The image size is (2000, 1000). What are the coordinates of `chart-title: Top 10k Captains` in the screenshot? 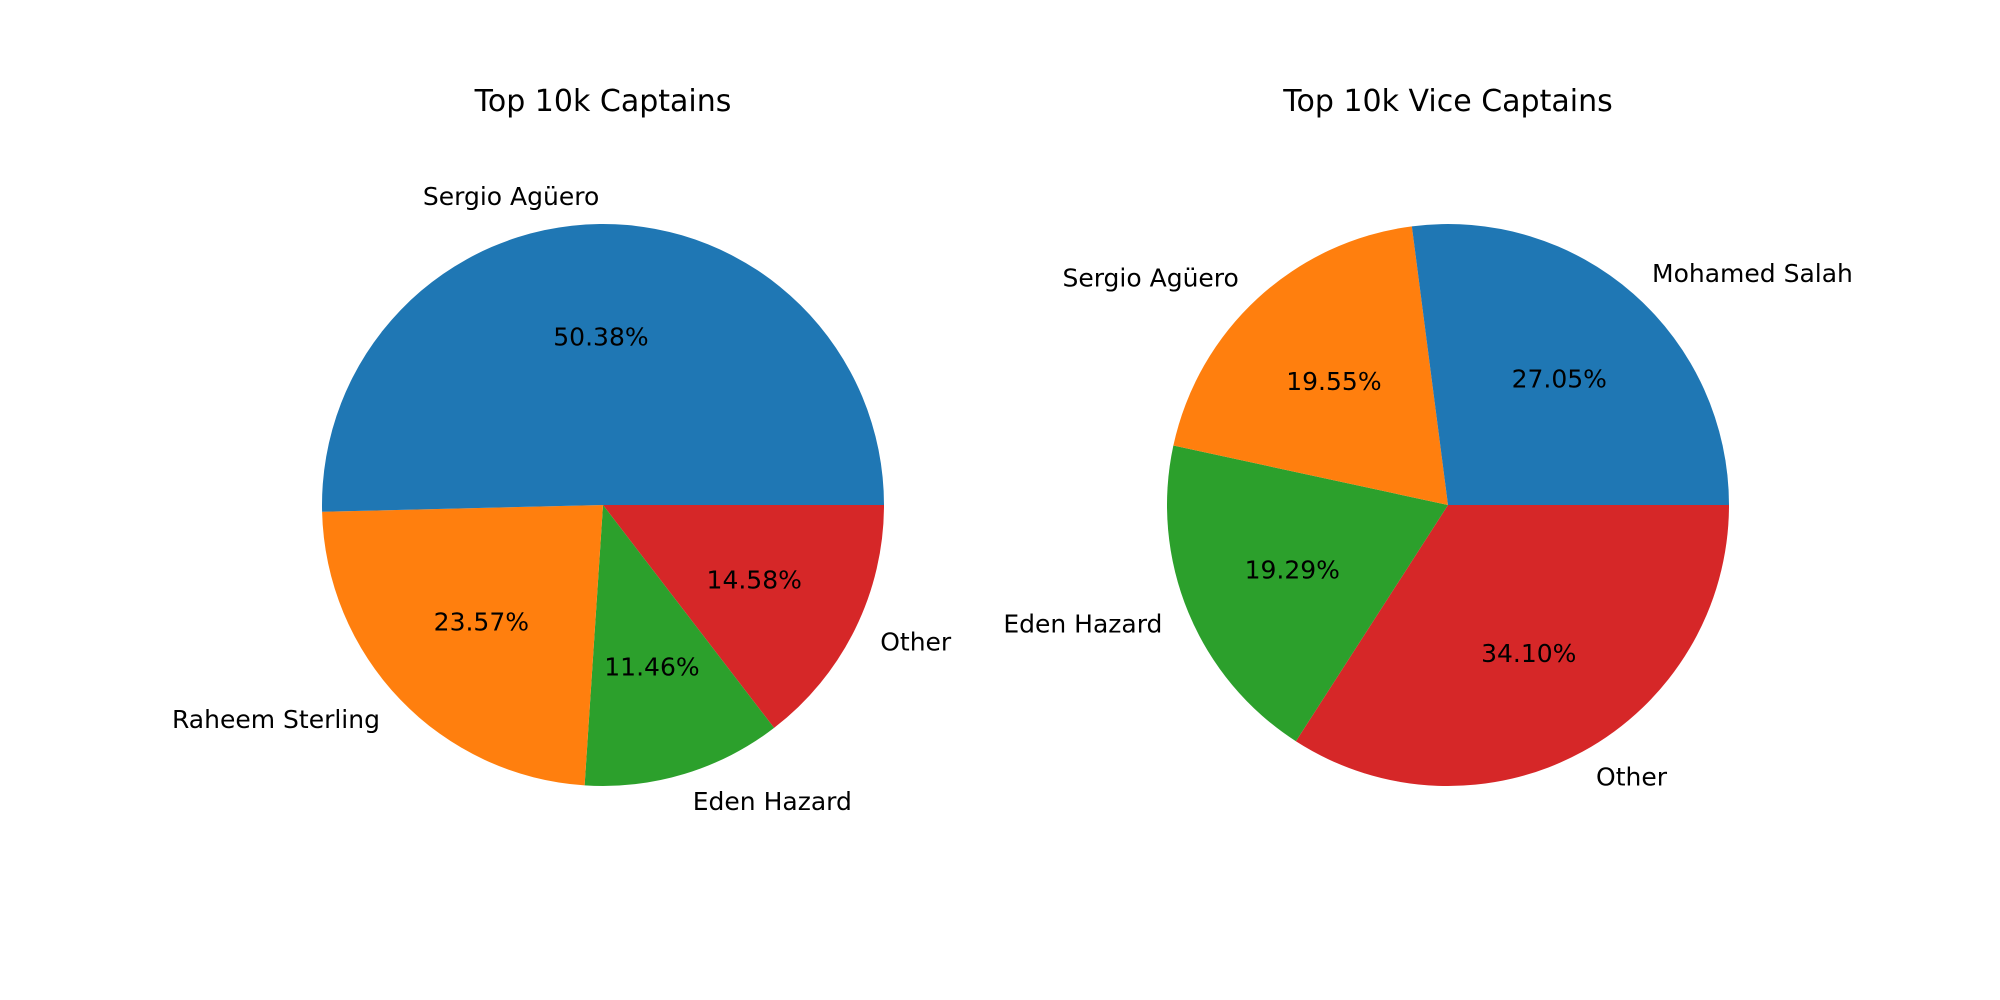 It's located at (603, 101).